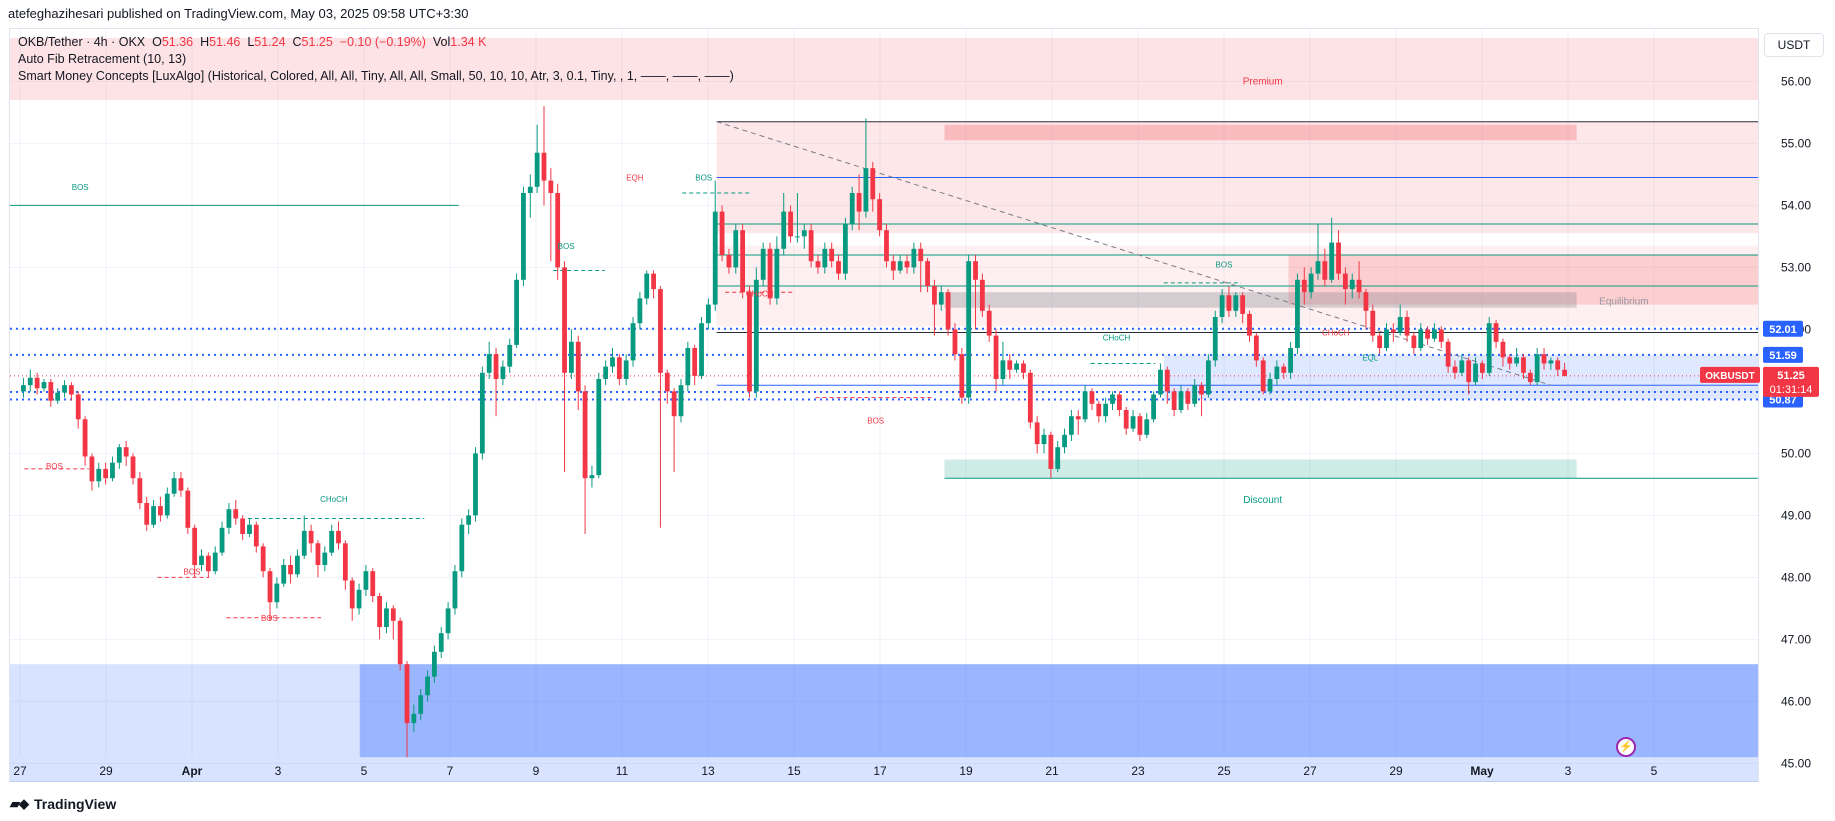 The width and height of the screenshot is (1835, 821). What do you see at coordinates (884, 723) in the screenshot?
I see `bull-ob-outer` at bounding box center [884, 723].